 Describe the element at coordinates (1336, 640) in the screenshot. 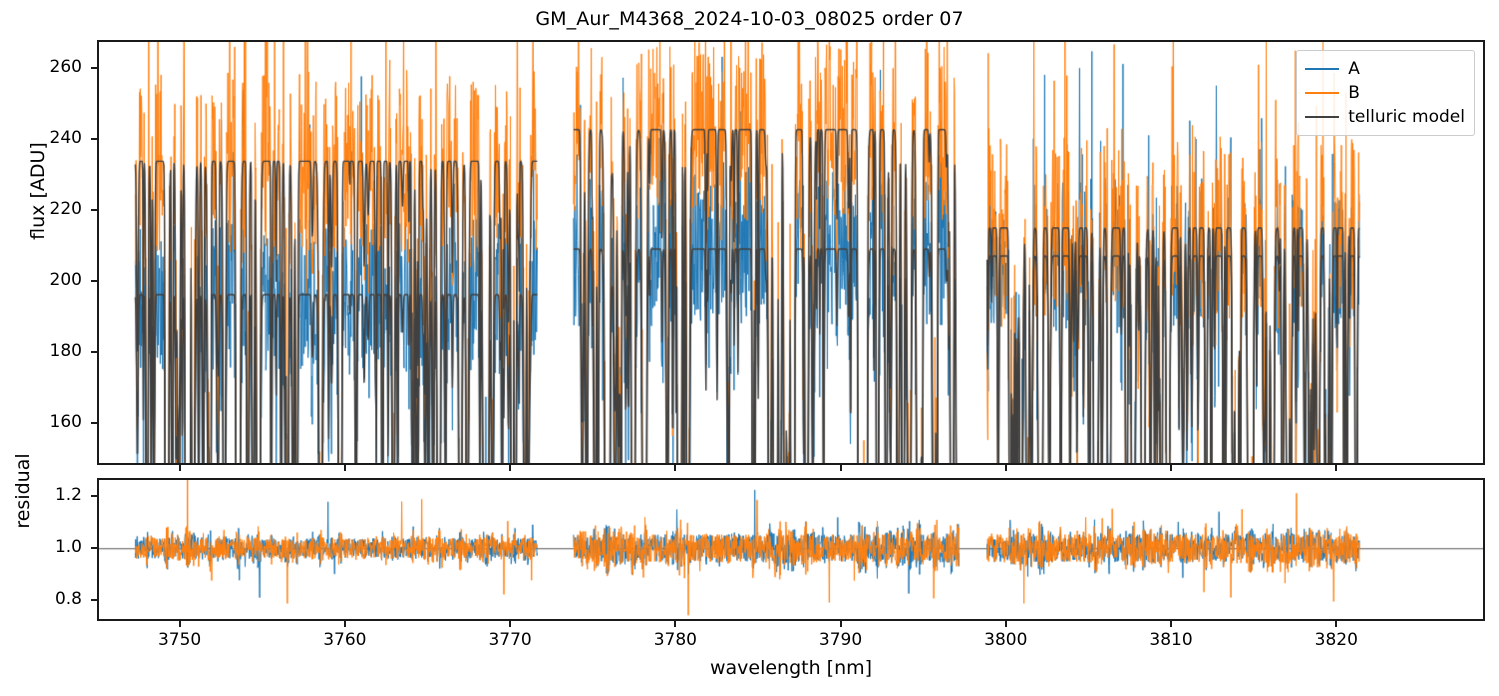

I see `wavelength-xtick-label: 3820` at that location.